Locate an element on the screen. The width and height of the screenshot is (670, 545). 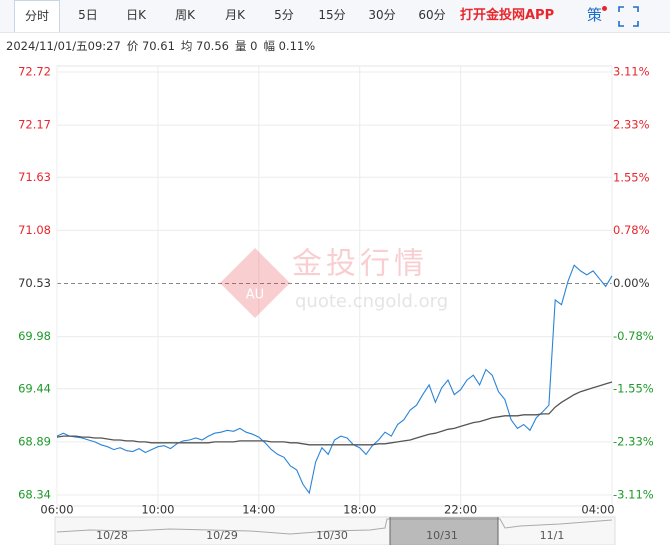
badge-dot is located at coordinates (604, 8).